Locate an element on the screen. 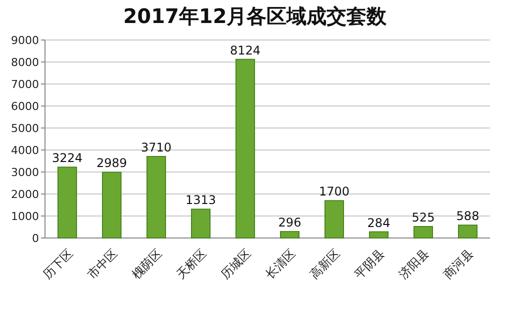 The image size is (510, 330). x-tick-label: 历下区 is located at coordinates (58, 264).